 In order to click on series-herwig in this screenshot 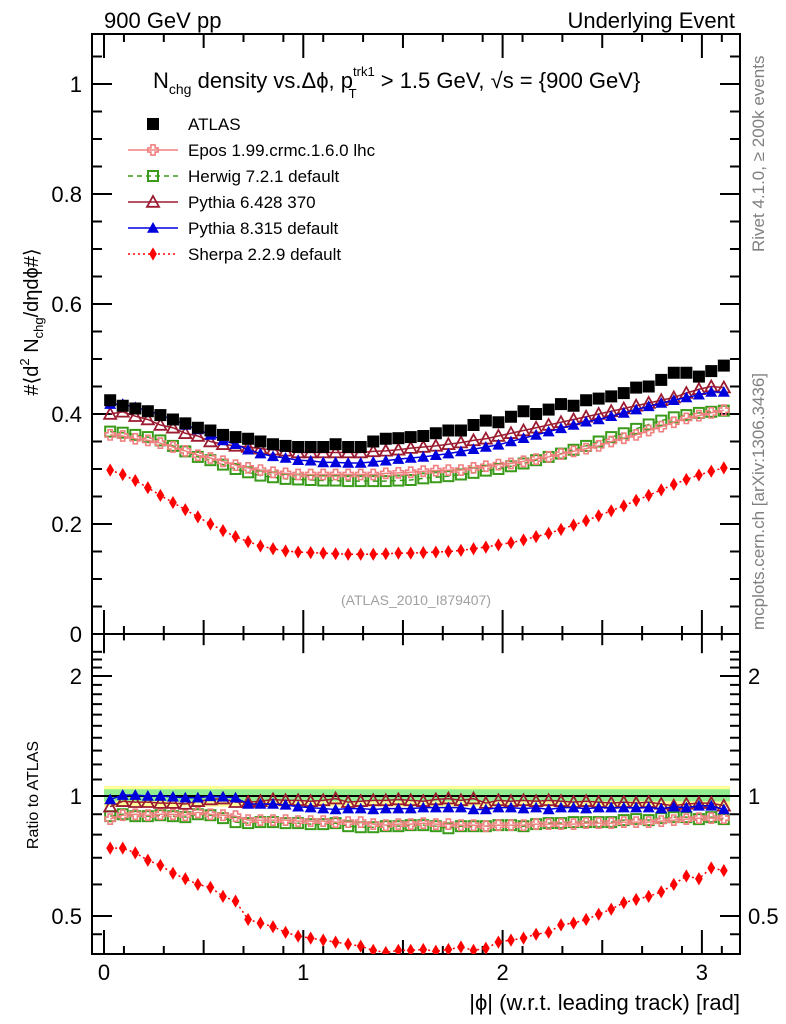, I will do `click(417, 446)`.